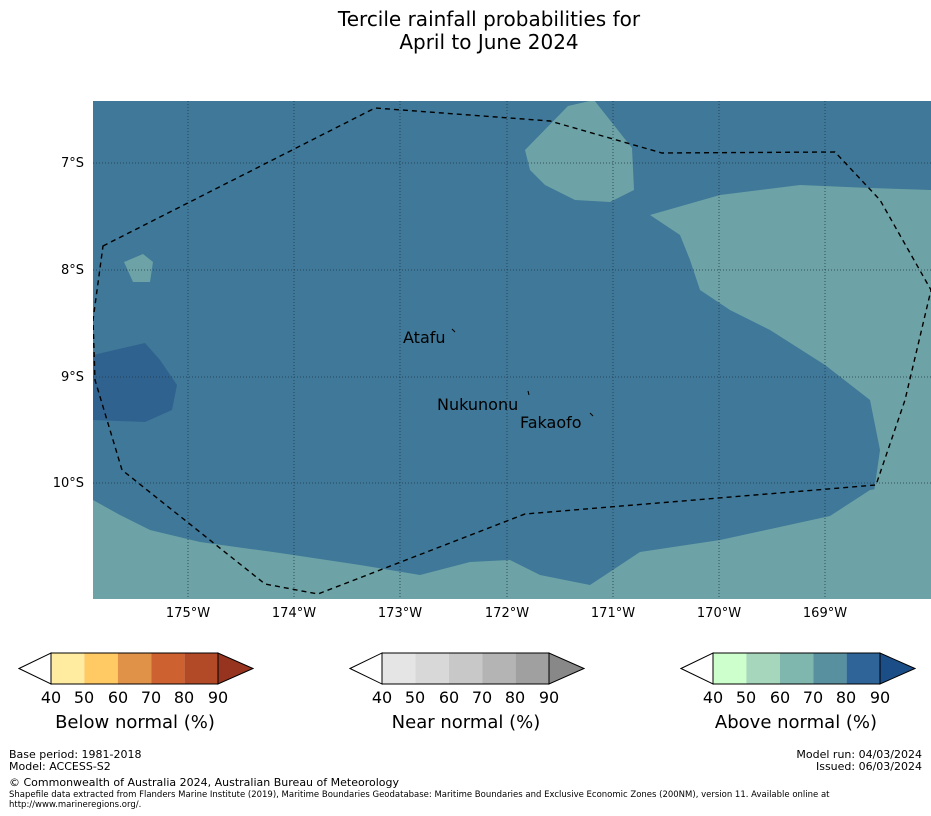 Image resolution: width=931 pixels, height=816 pixels. I want to click on lon-label-171w: 171°W, so click(613, 613).